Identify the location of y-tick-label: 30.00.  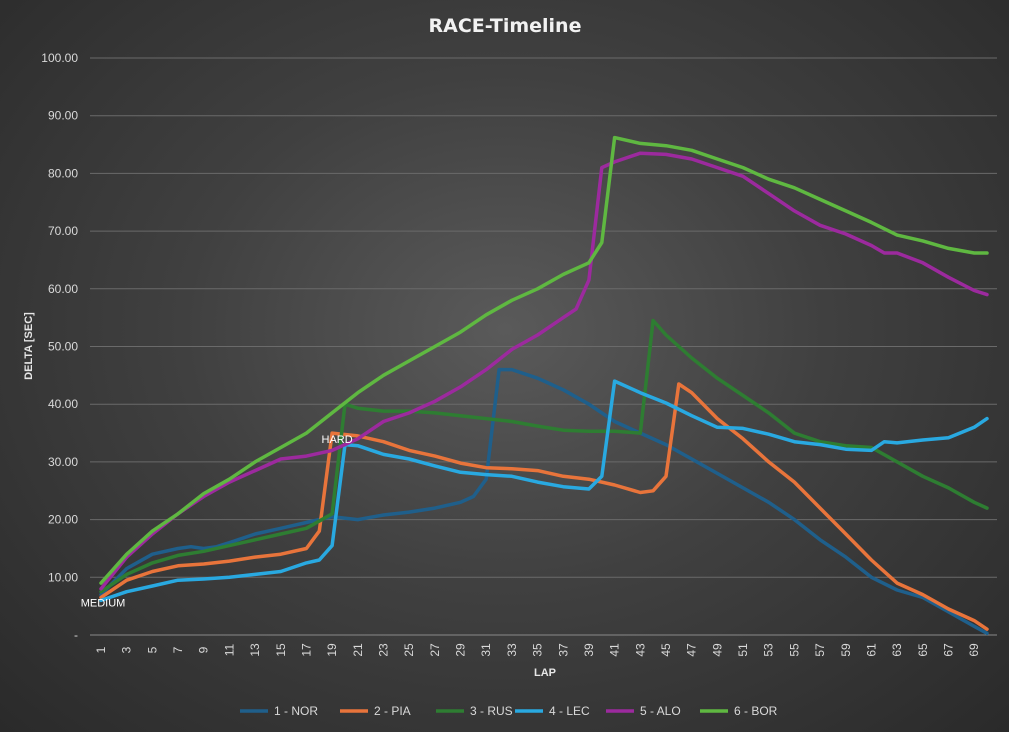
(63, 462).